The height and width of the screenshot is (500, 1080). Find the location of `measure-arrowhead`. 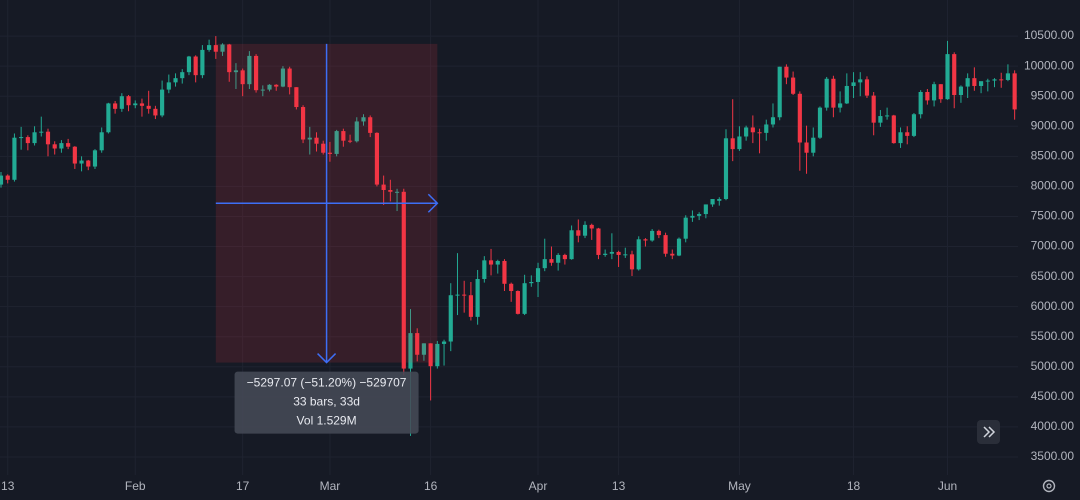

measure-arrowhead is located at coordinates (327, 358).